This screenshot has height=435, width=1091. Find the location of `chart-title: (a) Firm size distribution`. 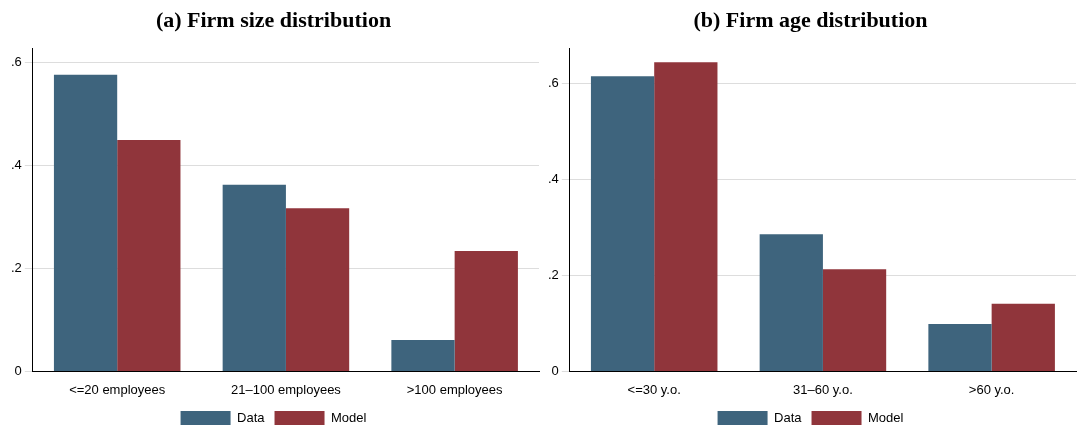

chart-title: (a) Firm size distribution is located at coordinates (273, 19).